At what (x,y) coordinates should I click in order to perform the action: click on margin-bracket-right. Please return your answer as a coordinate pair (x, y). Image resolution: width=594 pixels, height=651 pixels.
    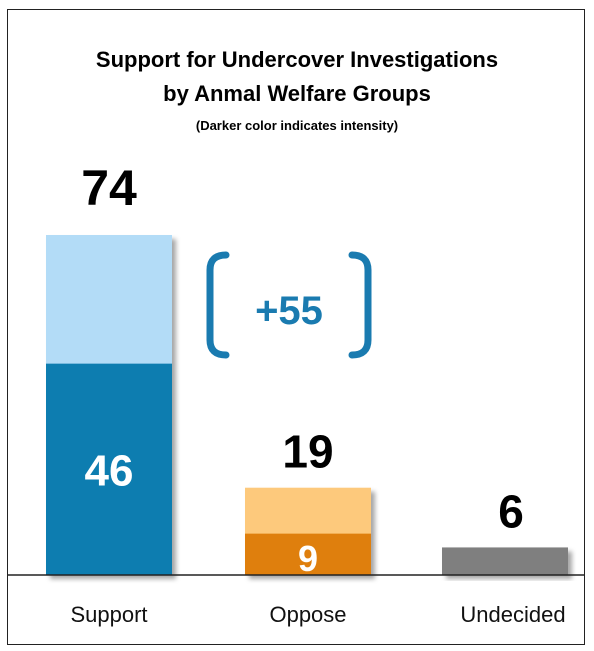
    Looking at the image, I should click on (360, 305).